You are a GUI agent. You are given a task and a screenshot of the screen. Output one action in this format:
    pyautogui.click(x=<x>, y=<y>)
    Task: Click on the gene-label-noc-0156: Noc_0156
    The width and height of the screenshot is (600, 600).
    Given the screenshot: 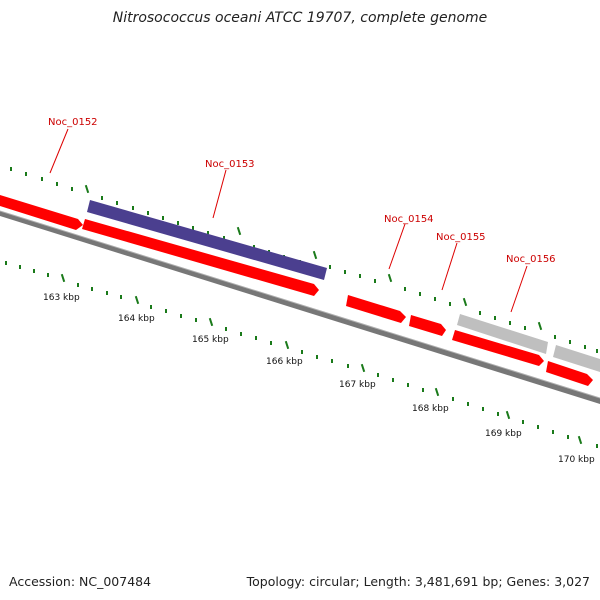 What is the action you would take?
    pyautogui.click(x=531, y=259)
    